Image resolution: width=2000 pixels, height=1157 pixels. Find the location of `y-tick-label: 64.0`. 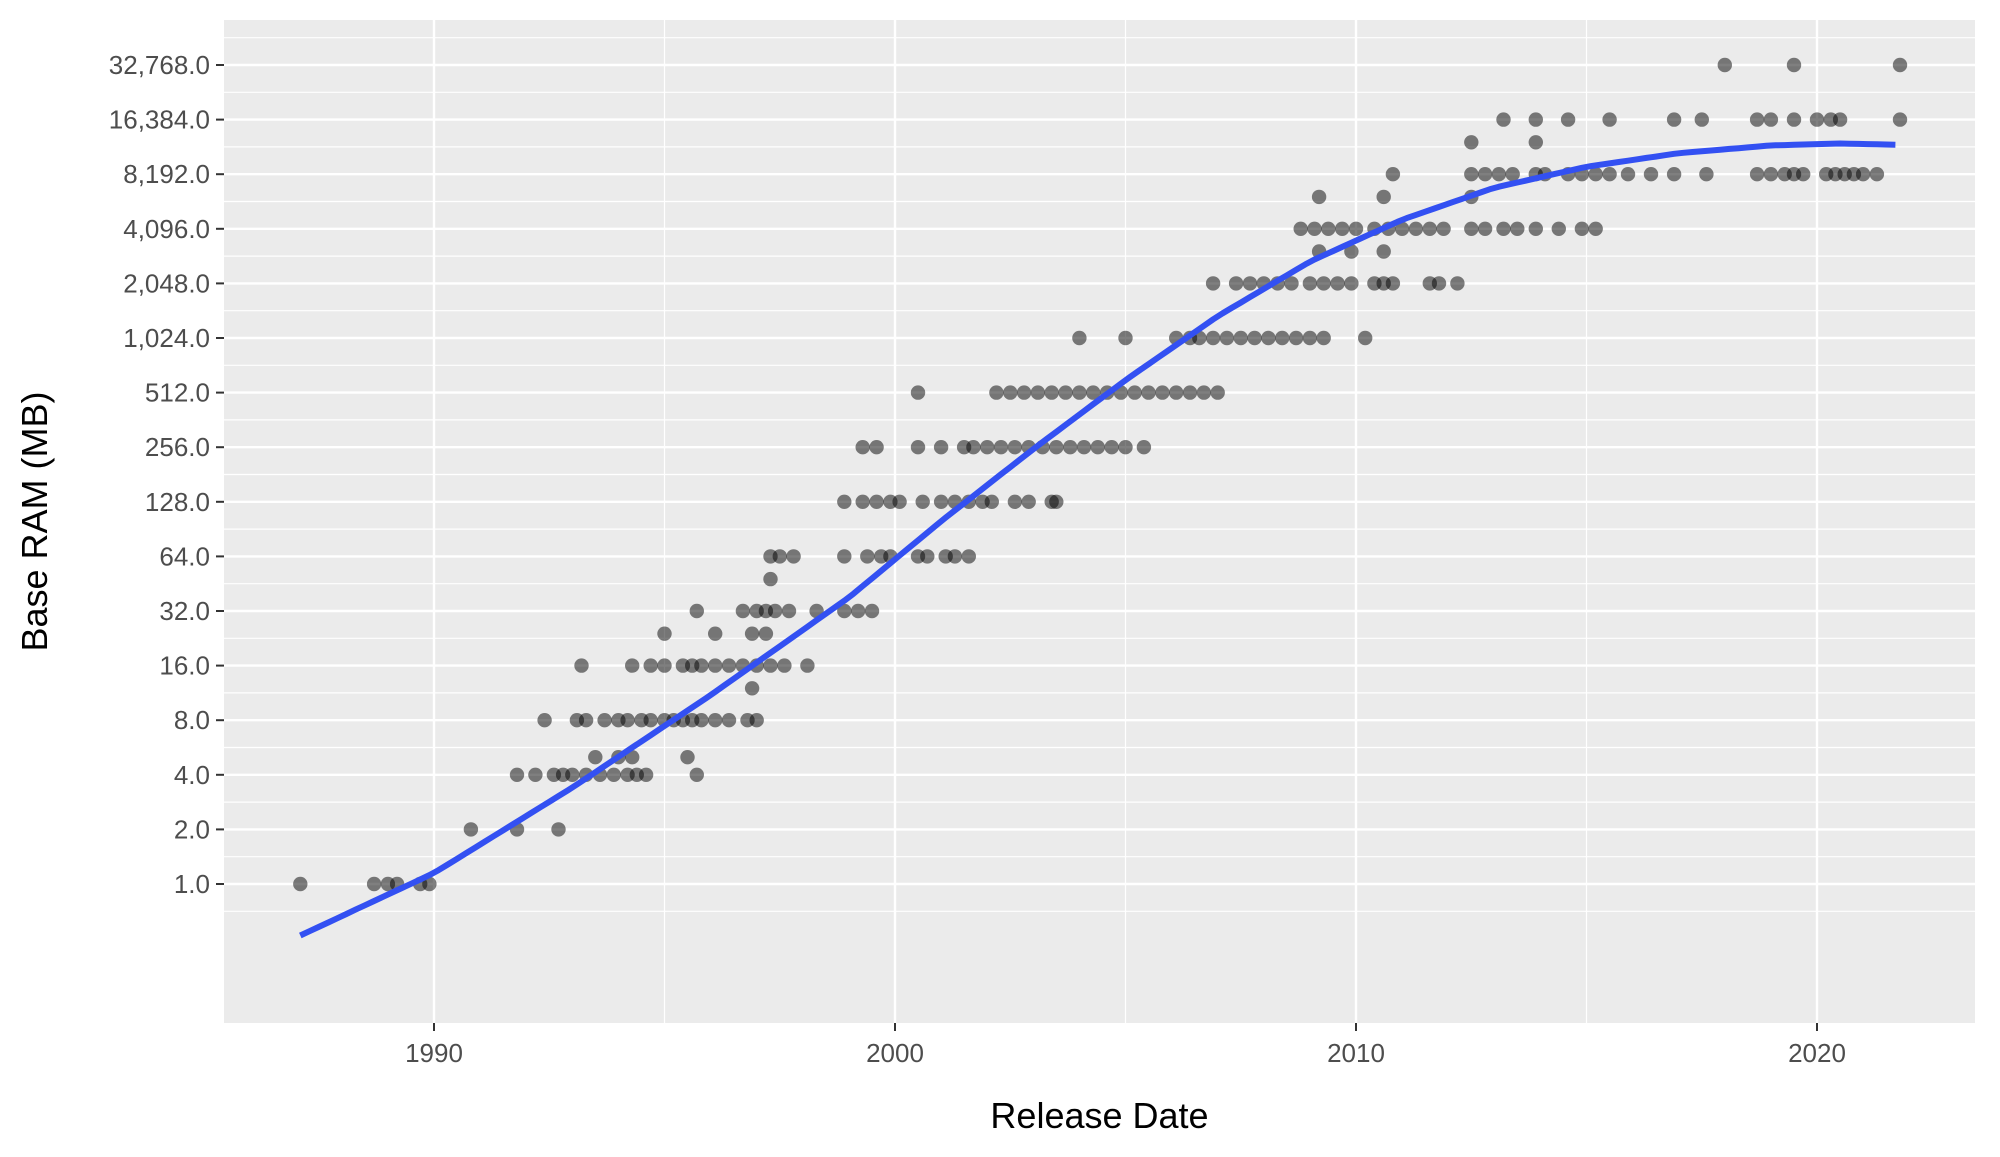

y-tick-label: 64.0 is located at coordinates (184, 556).